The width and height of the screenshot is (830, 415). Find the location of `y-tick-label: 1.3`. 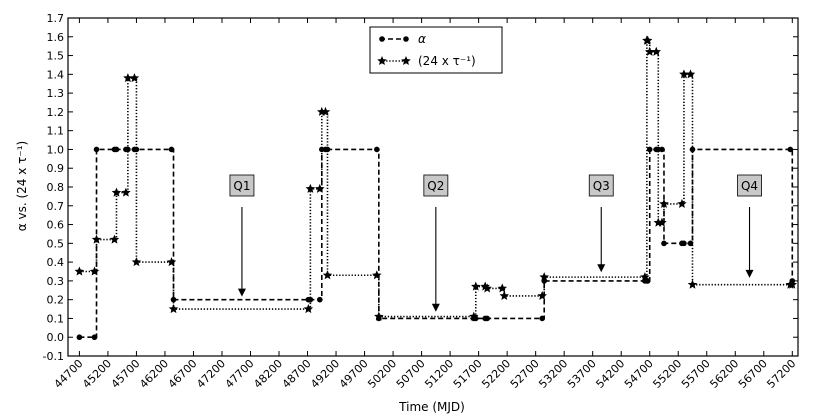

y-tick-label: 1.3 is located at coordinates (56, 93).